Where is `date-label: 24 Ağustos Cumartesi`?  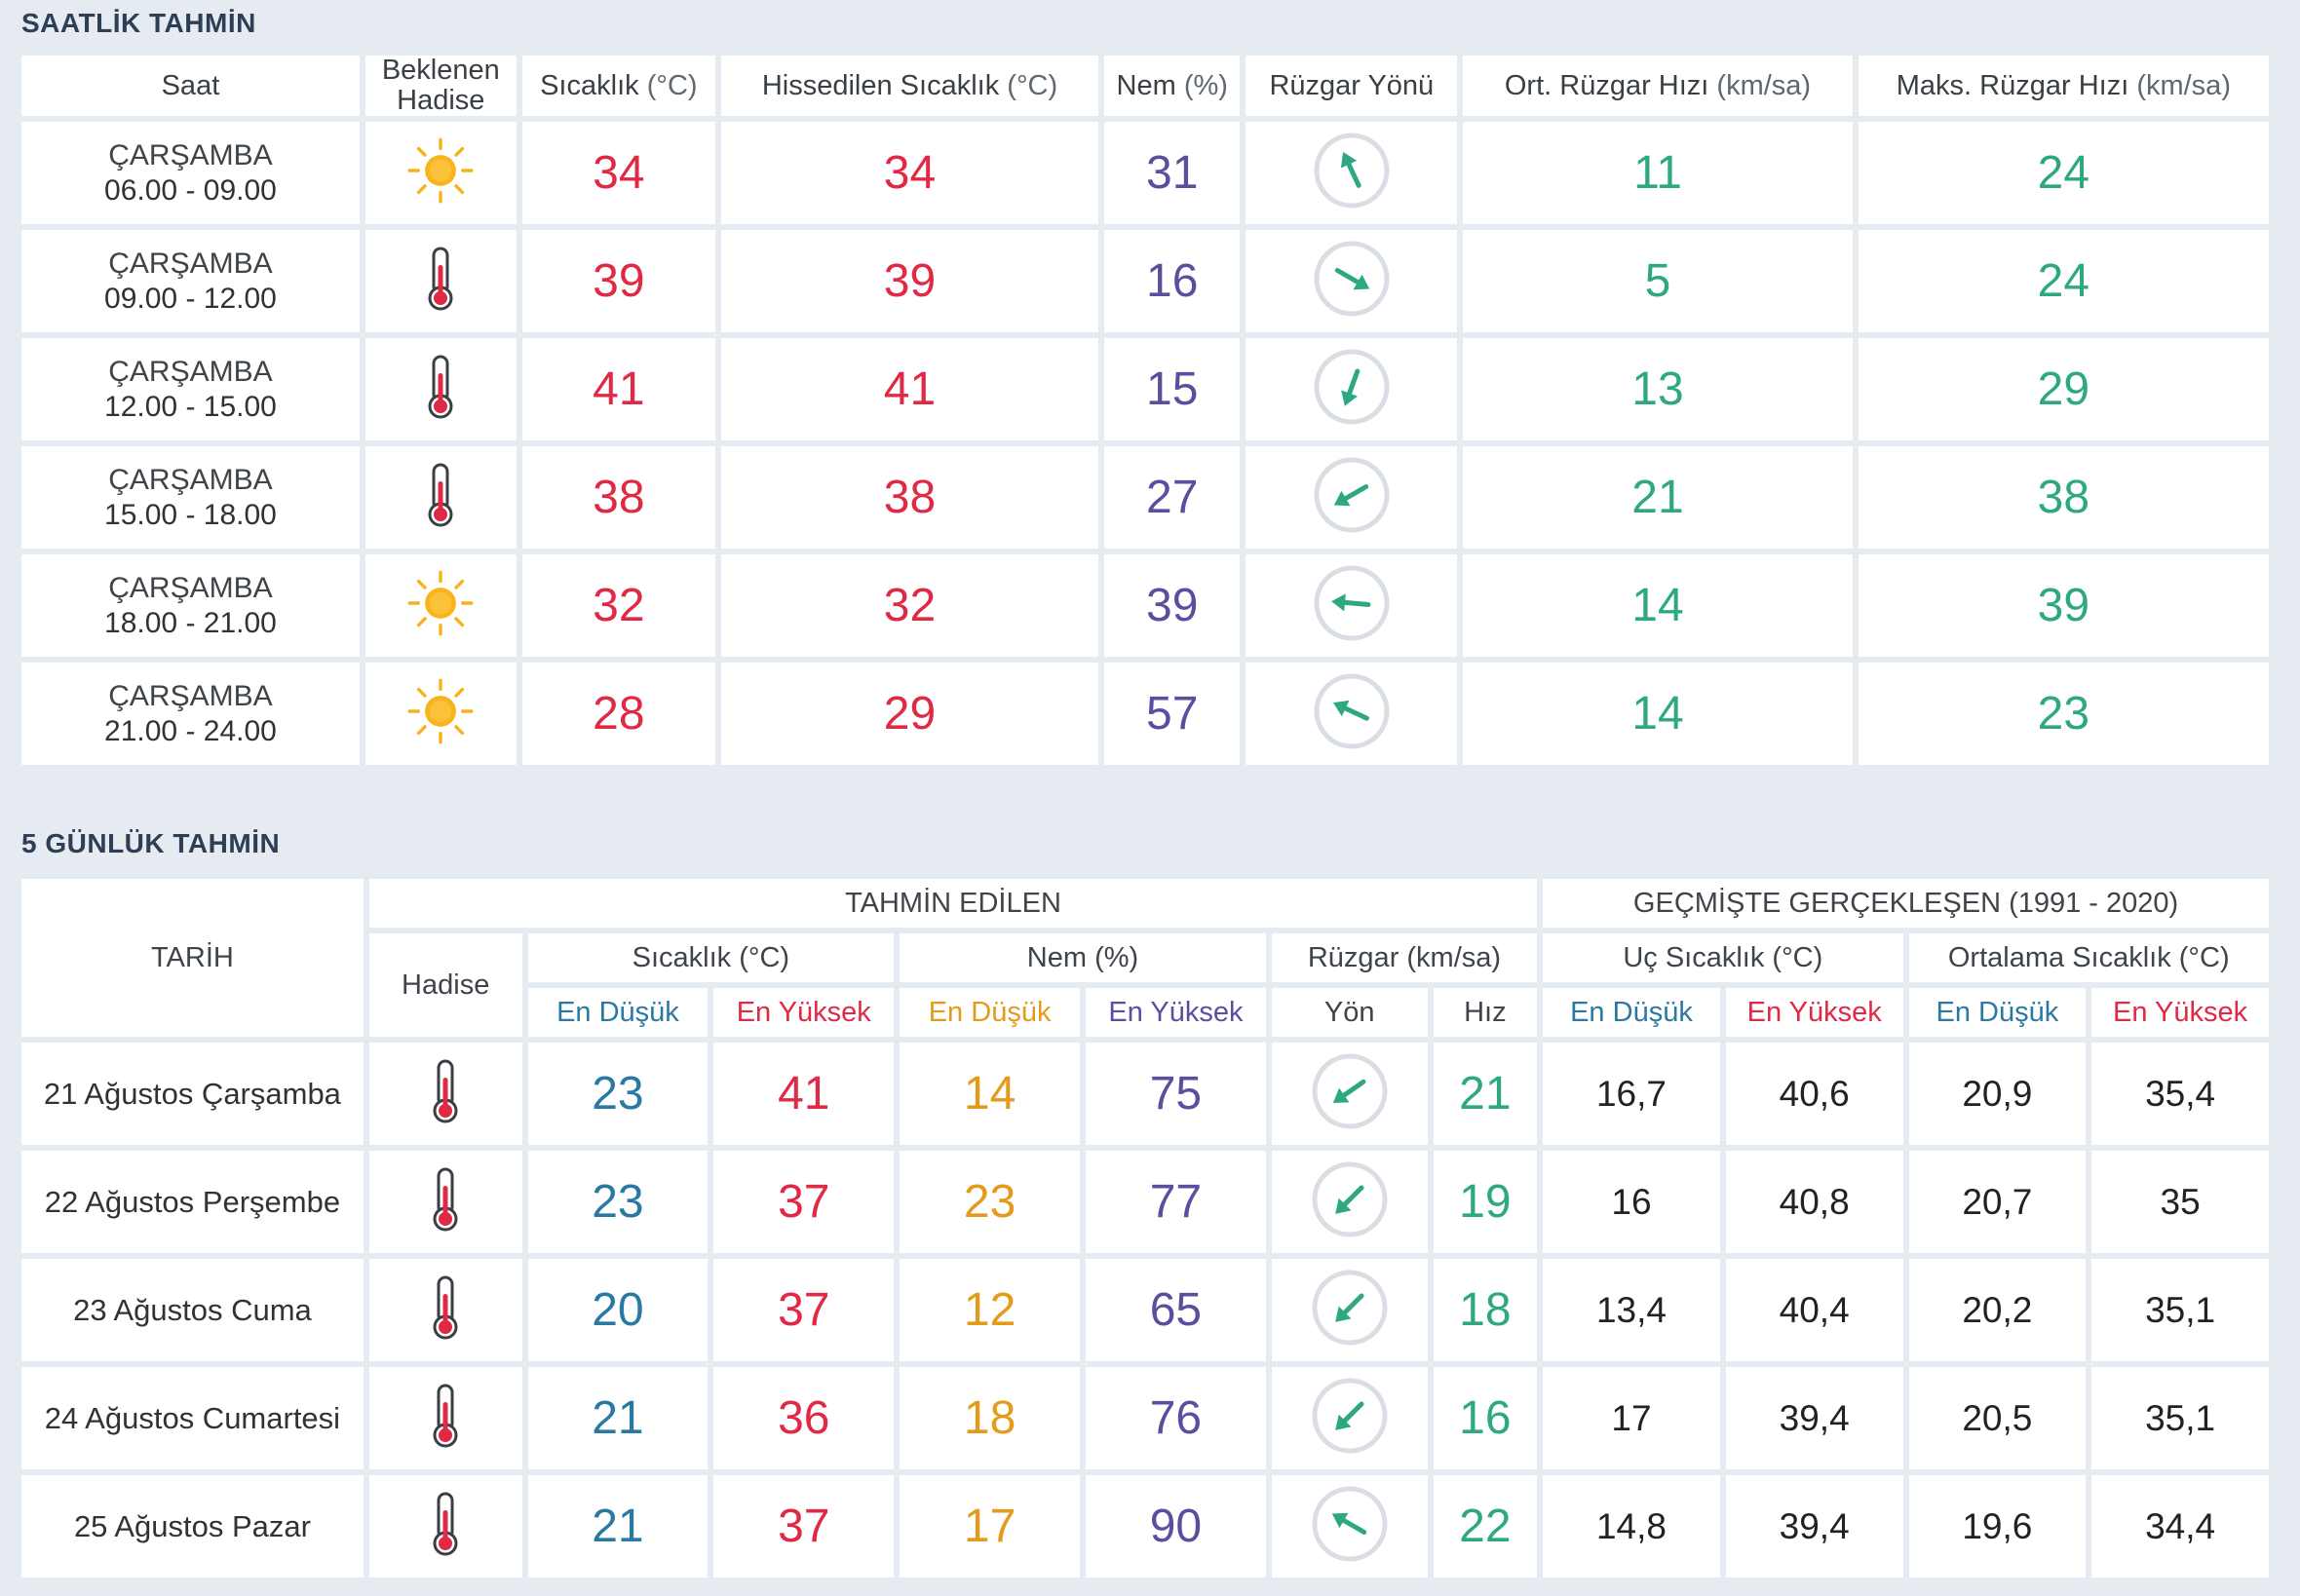
date-label: 24 Ağustos Cumartesi is located at coordinates (193, 1418).